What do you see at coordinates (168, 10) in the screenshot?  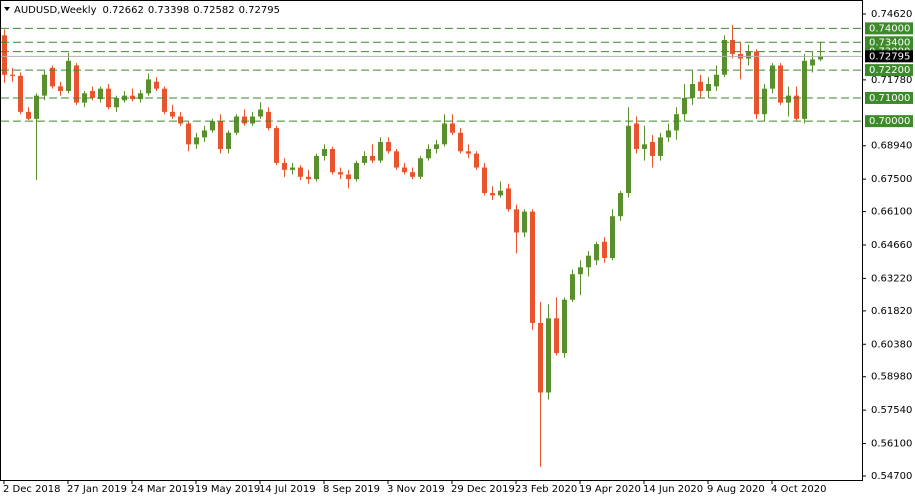 I see `high: 0.73398` at bounding box center [168, 10].